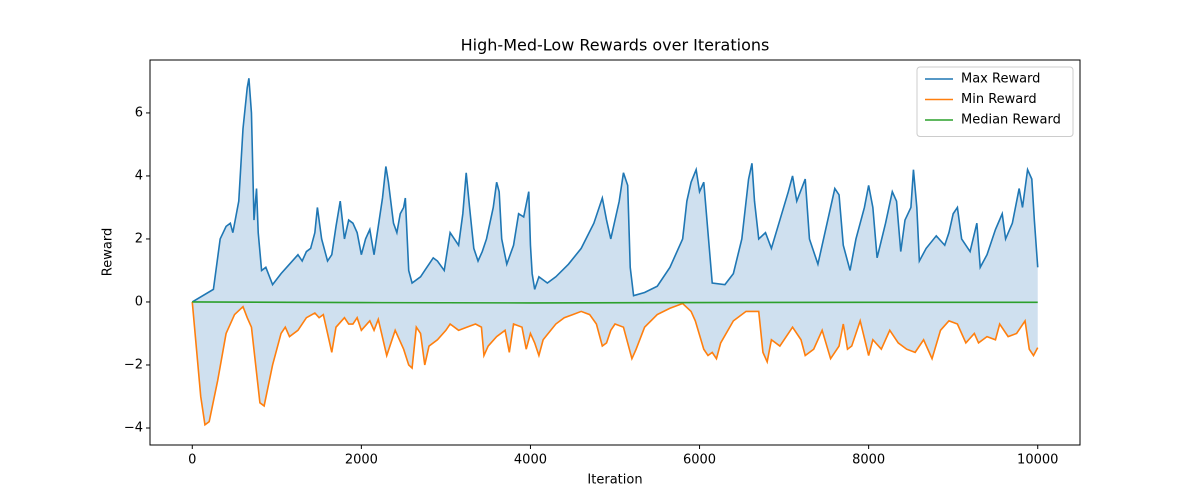 This screenshot has width=1200, height=504. Describe the element at coordinates (133, 427) in the screenshot. I see `y-tick-label: −4` at that location.